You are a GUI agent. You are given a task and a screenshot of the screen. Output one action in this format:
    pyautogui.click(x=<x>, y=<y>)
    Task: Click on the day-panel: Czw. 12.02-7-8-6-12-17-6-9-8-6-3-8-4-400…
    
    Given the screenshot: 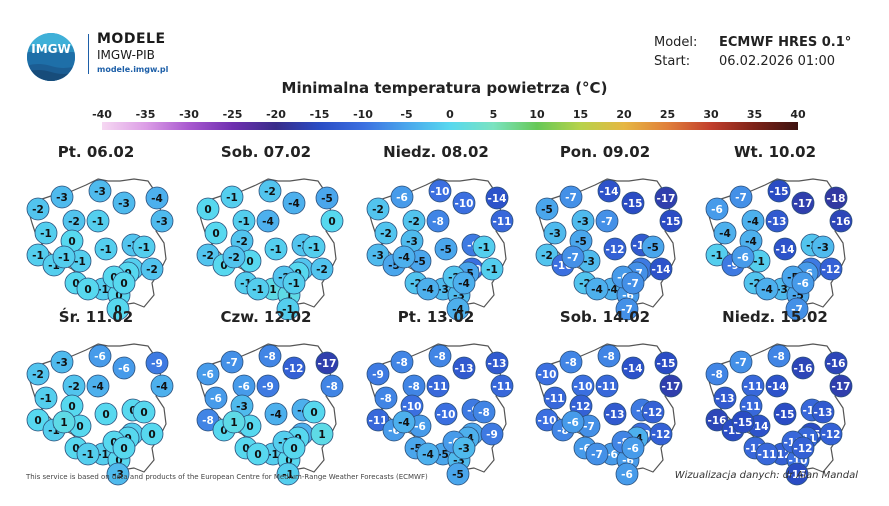 What is the action you would take?
    pyautogui.click(x=270, y=397)
    